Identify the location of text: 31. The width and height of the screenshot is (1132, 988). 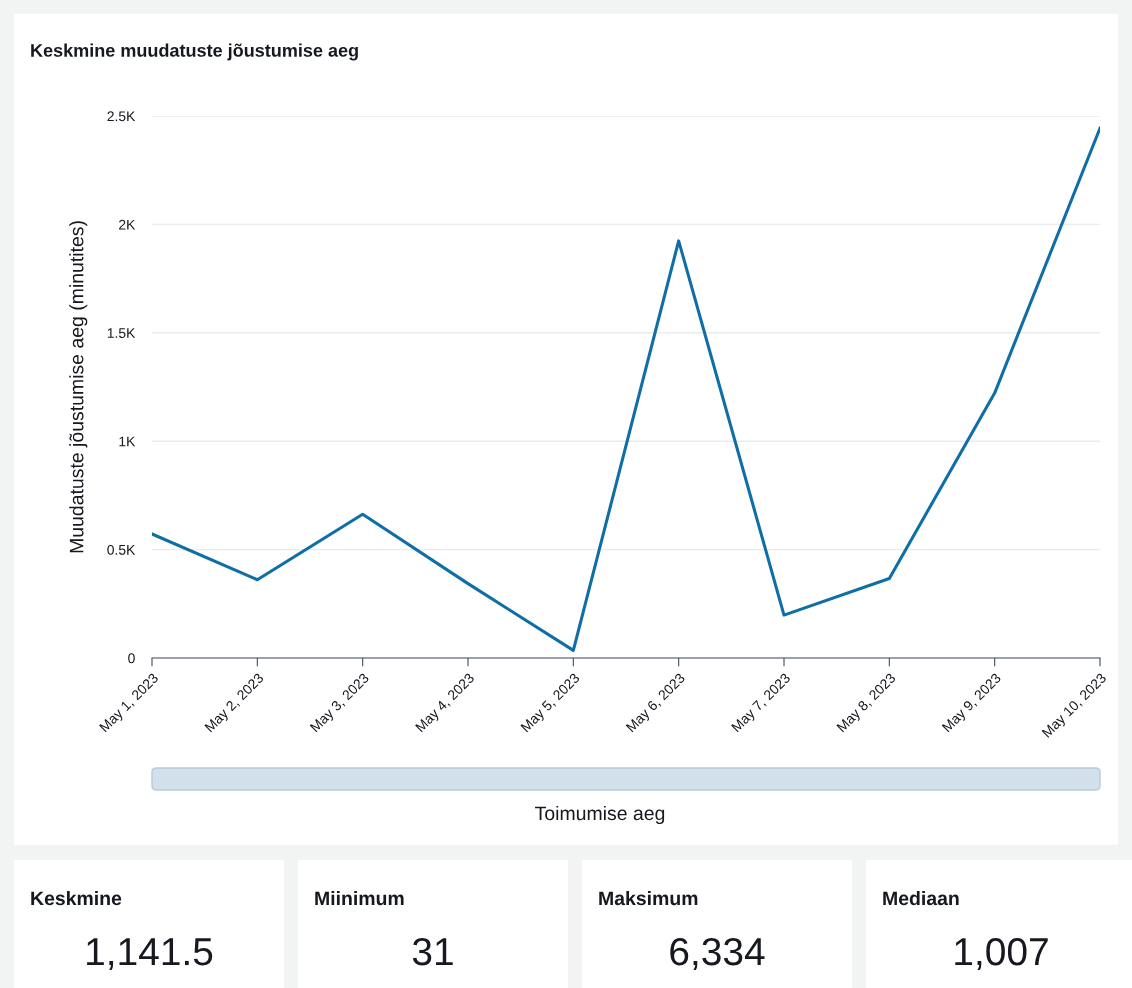
(432, 951).